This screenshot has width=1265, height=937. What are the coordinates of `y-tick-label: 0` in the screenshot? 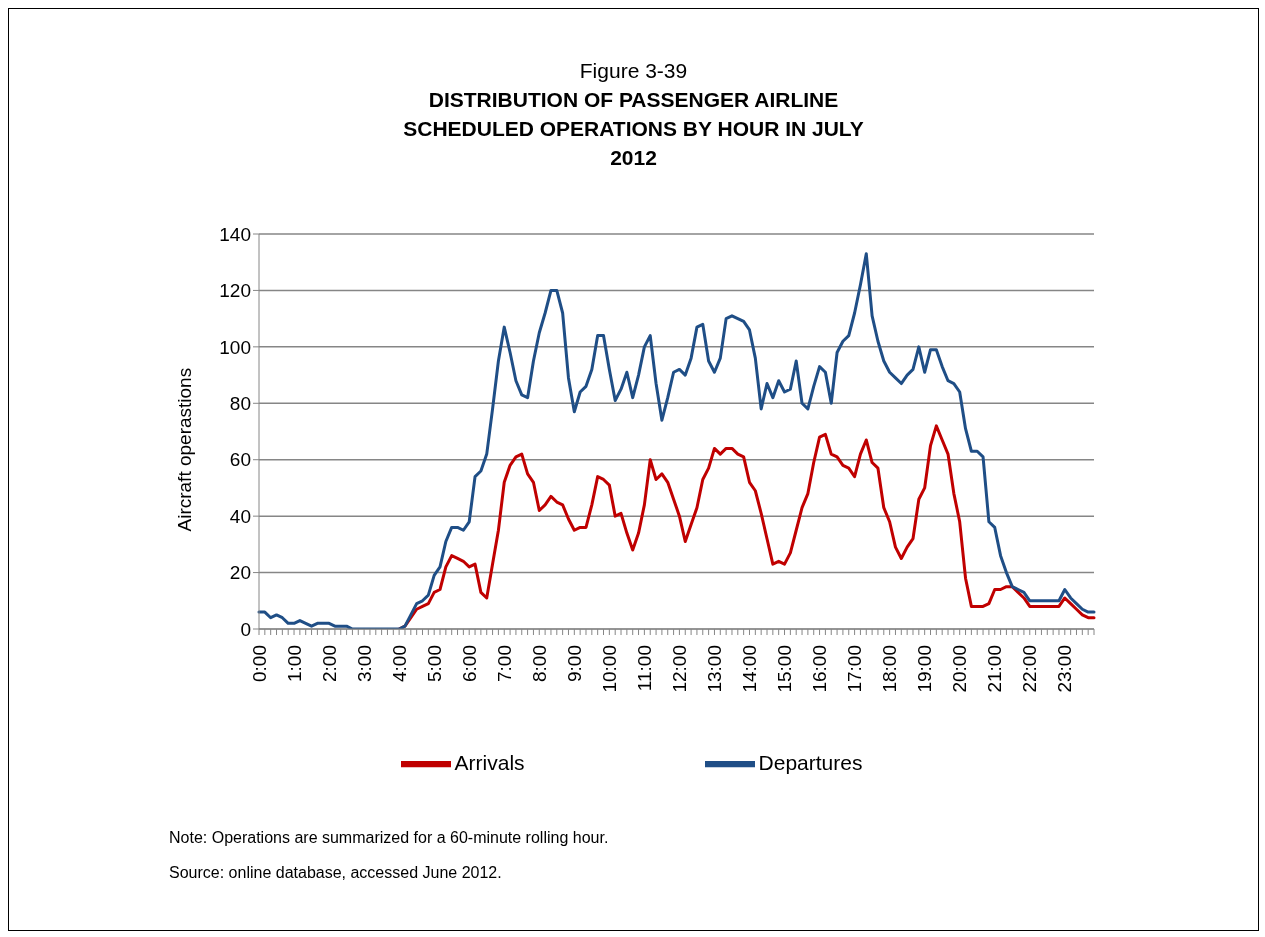 It's located at (245, 629).